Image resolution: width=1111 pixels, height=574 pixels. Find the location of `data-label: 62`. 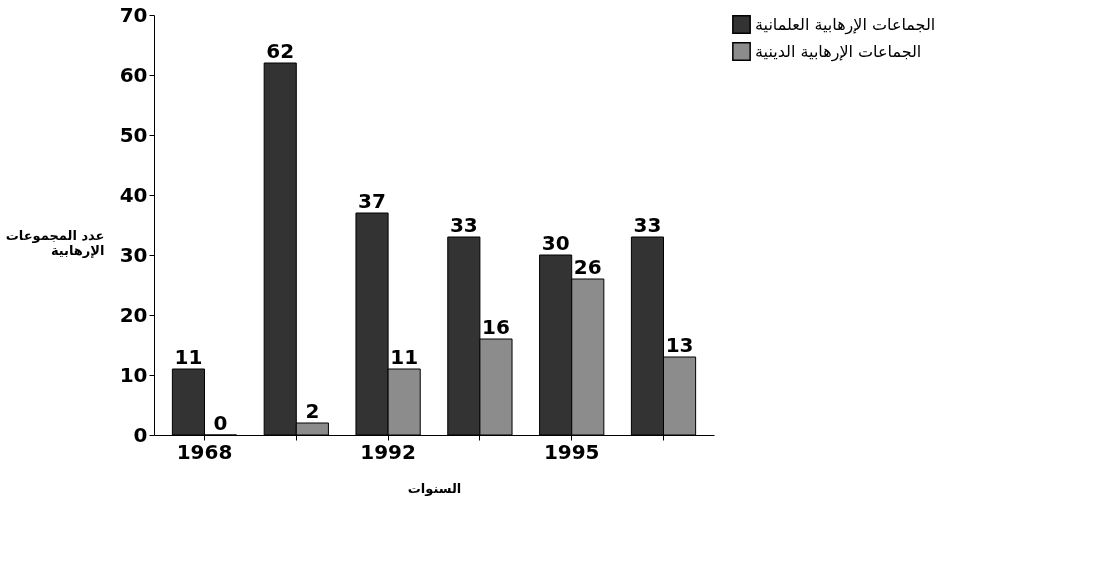

data-label: 62 is located at coordinates (280, 51).